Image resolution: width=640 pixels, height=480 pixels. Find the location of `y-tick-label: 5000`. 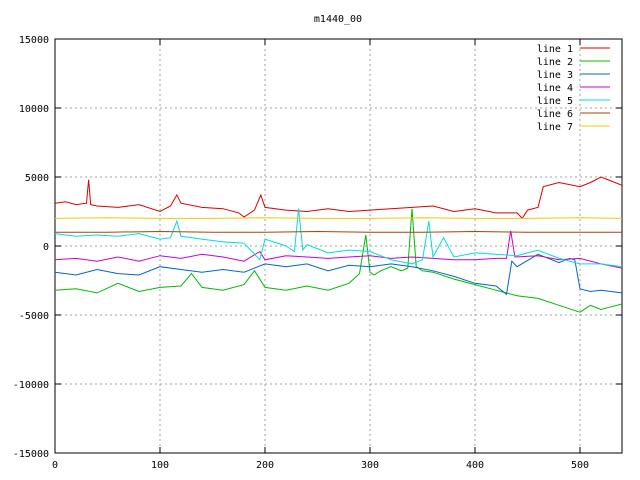

y-tick-label: 5000 is located at coordinates (37, 178).